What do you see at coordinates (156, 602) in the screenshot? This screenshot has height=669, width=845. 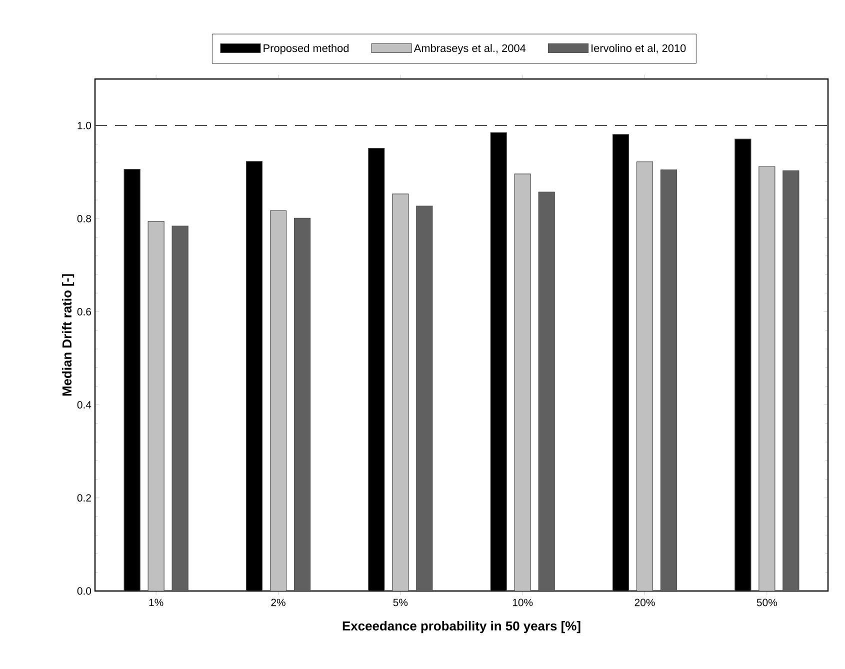 I see `x-tick-label: 1%` at bounding box center [156, 602].